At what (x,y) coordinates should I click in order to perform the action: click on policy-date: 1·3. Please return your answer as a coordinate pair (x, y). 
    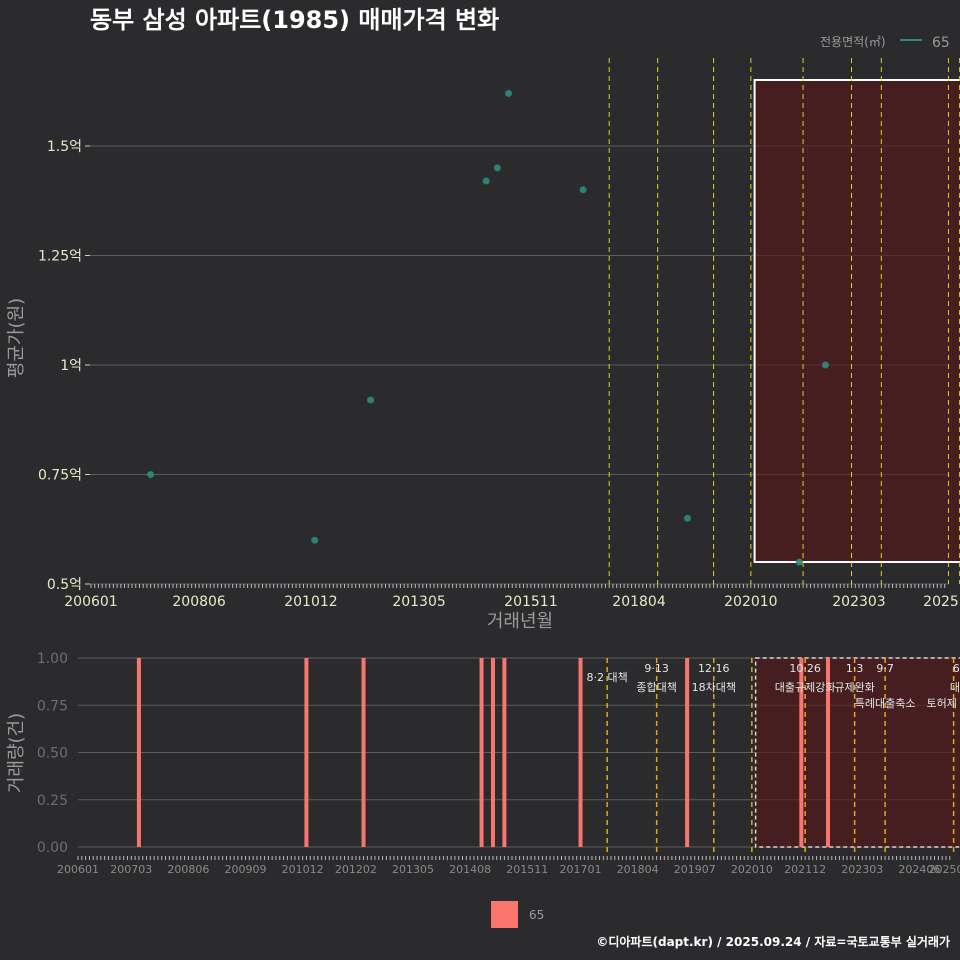
    Looking at the image, I should click on (855, 668).